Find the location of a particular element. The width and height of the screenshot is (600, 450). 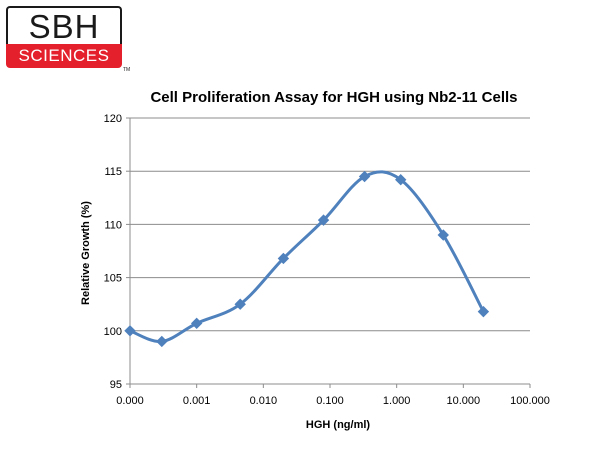

logo-bottom-panel: SCIENCES is located at coordinates (64, 56).